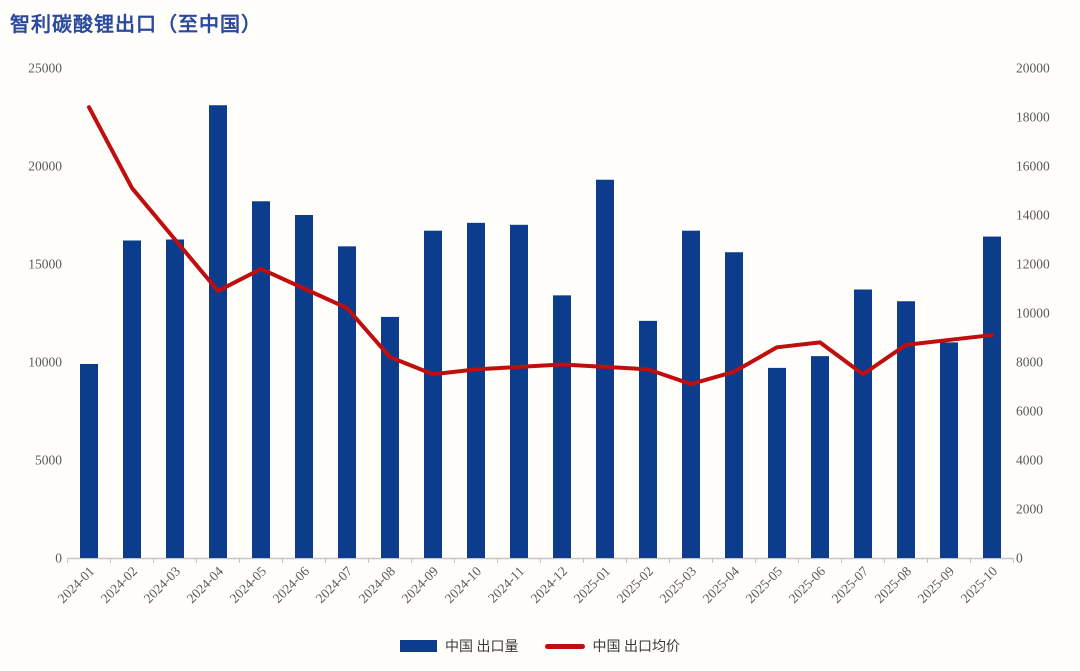  What do you see at coordinates (549, 585) in the screenshot?
I see `x-axis-label: 2024-12` at bounding box center [549, 585].